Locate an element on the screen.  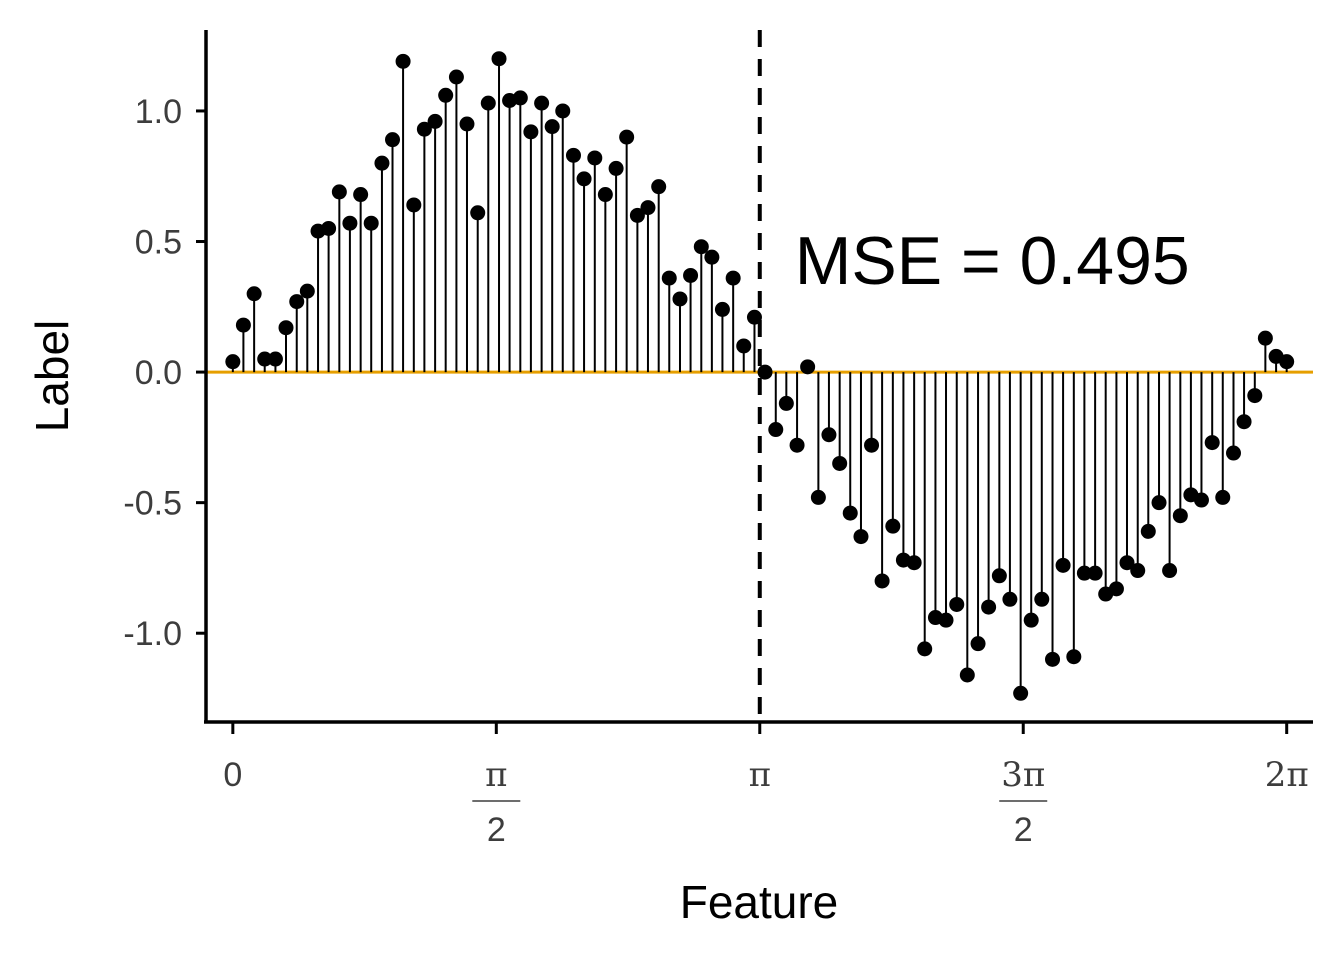
x-tick-label: 0 is located at coordinates (232, 775).